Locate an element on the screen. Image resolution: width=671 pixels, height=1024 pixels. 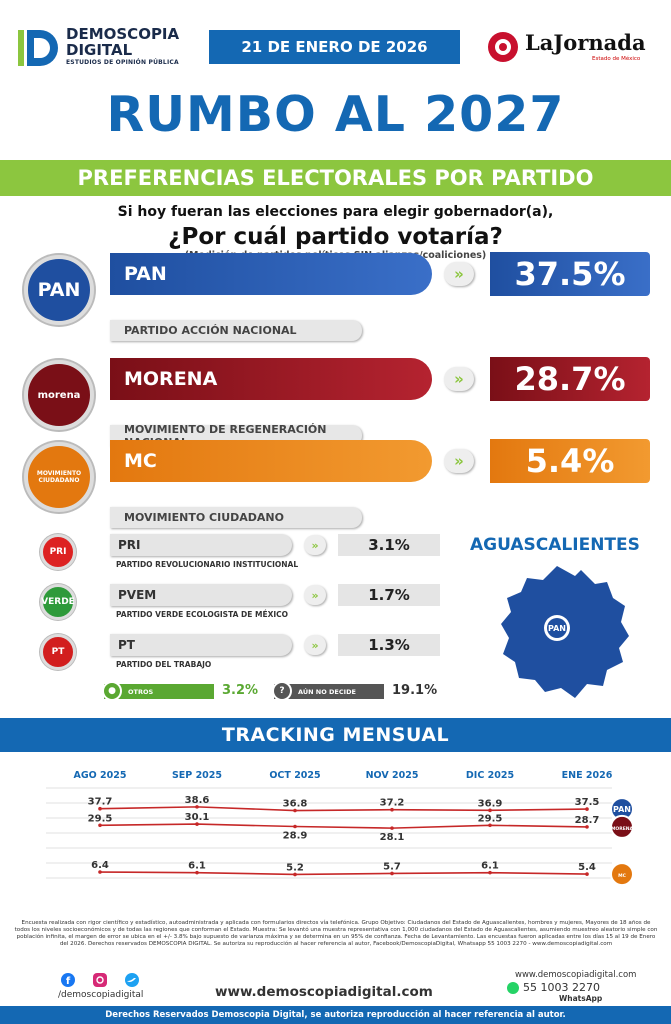
party-logo-1: morena is located at coordinates (59, 395).